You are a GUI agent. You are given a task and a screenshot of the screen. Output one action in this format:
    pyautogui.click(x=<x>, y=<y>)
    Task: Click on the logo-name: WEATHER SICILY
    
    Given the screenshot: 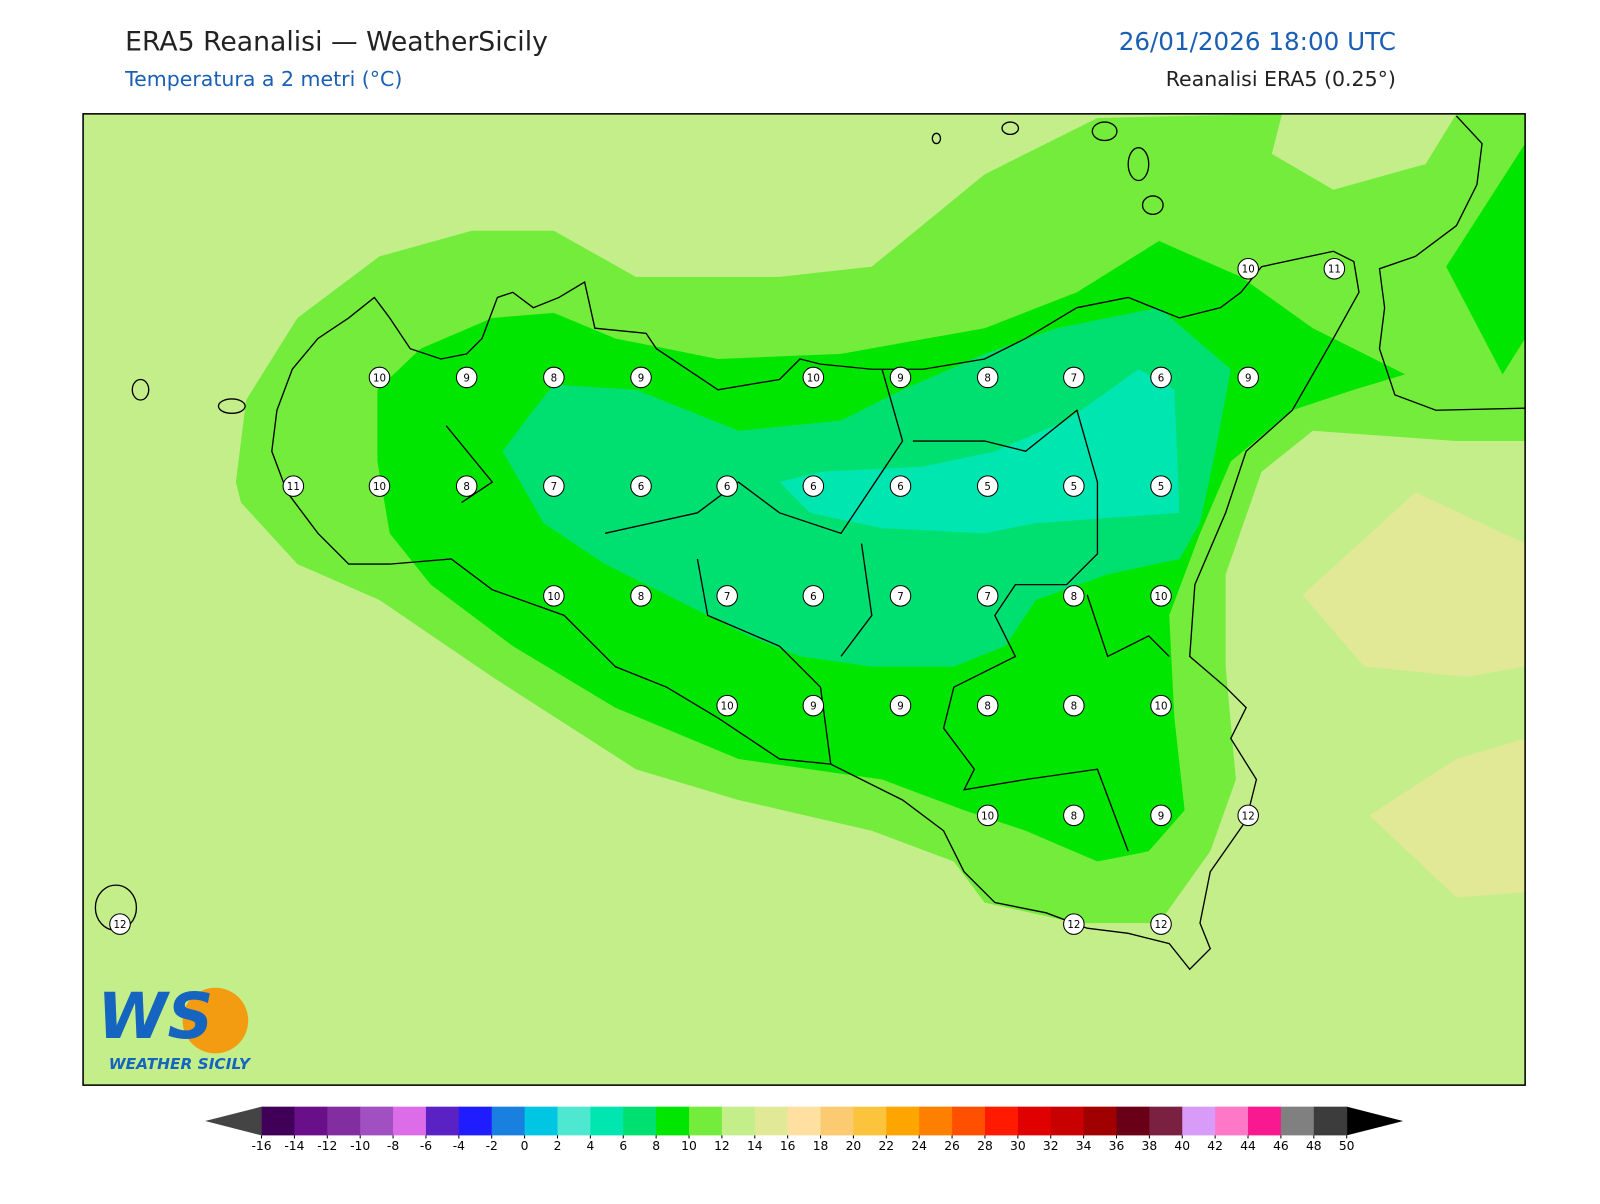 What is the action you would take?
    pyautogui.click(x=180, y=1064)
    